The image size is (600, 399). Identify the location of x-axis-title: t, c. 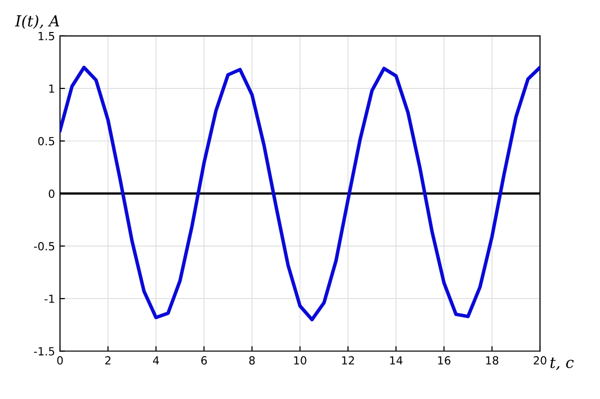
(562, 364).